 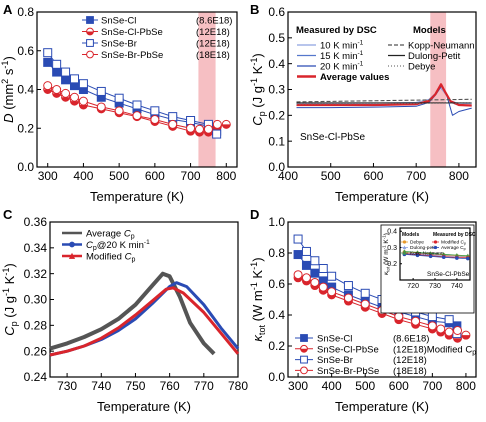 What do you see at coordinates (429, 30) in the screenshot?
I see `models-legend-title: Models` at bounding box center [429, 30].